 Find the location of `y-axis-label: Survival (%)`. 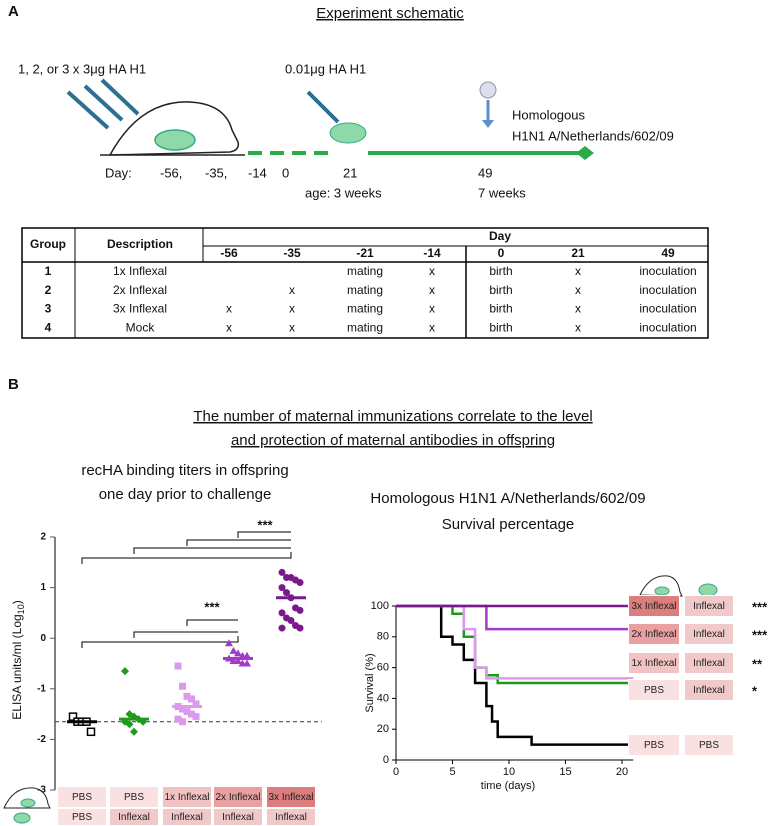

y-axis-label: Survival (%) is located at coordinates (370, 682).